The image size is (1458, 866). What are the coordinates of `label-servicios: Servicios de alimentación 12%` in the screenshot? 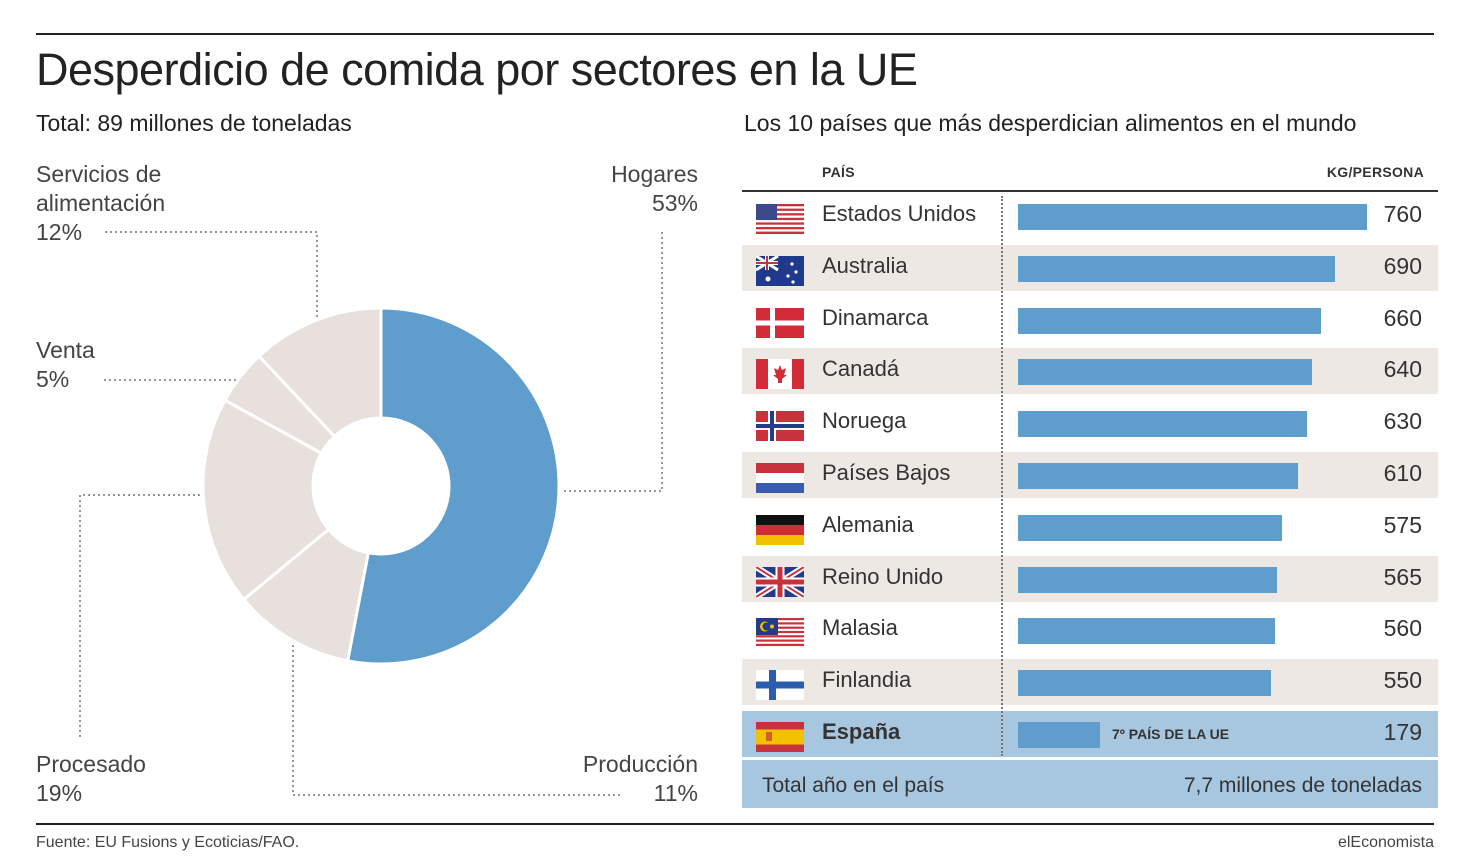 It's located at (136, 203).